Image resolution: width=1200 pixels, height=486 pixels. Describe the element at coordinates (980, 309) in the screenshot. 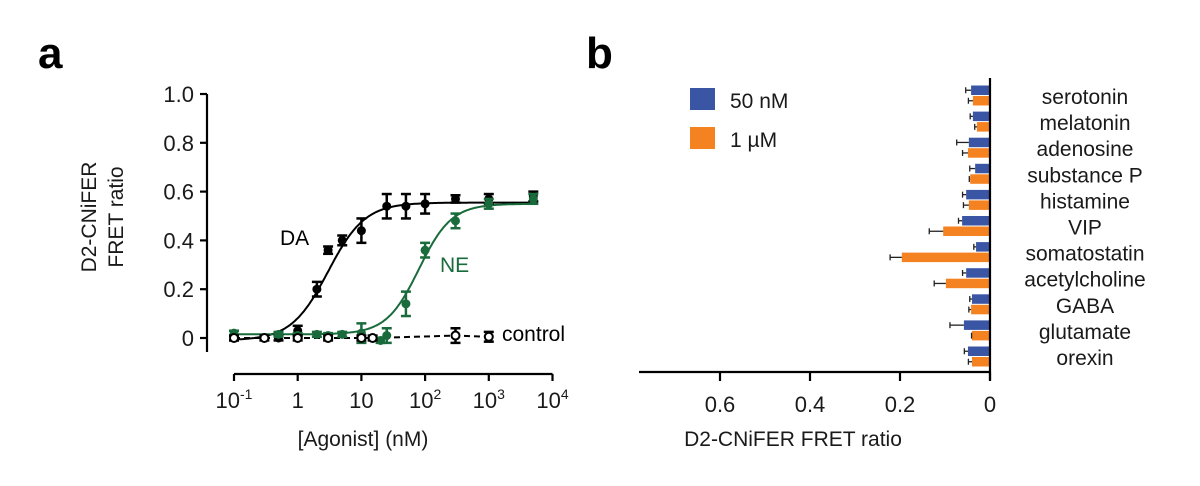

I see `bar-GABA-1um` at that location.